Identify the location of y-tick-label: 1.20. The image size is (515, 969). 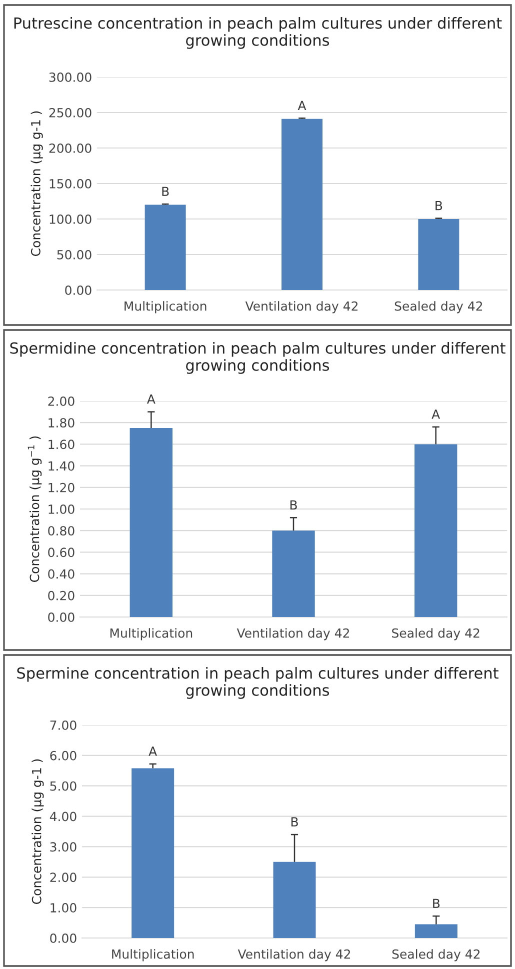
(61, 487).